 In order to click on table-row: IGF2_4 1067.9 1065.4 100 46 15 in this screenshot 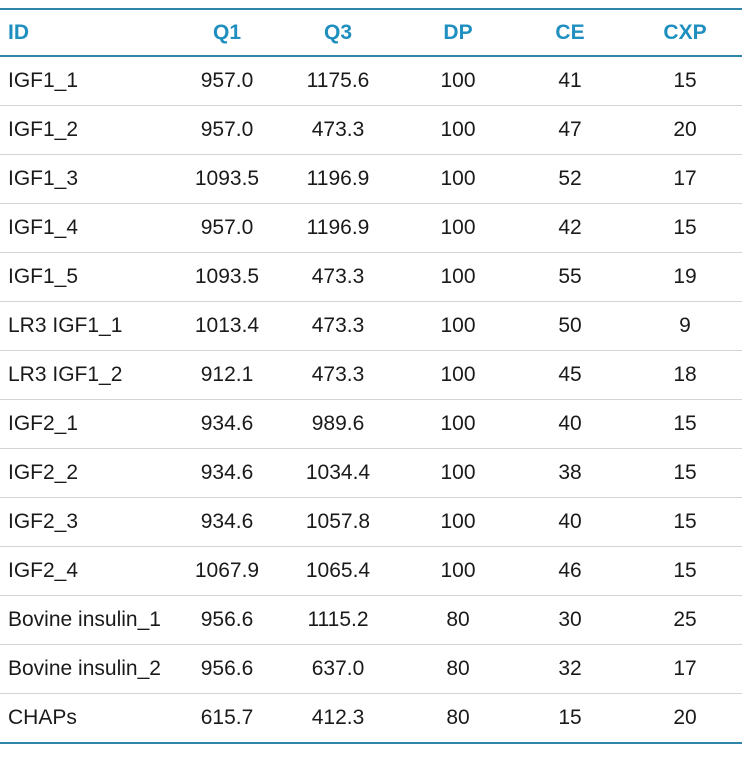, I will do `click(371, 571)`.